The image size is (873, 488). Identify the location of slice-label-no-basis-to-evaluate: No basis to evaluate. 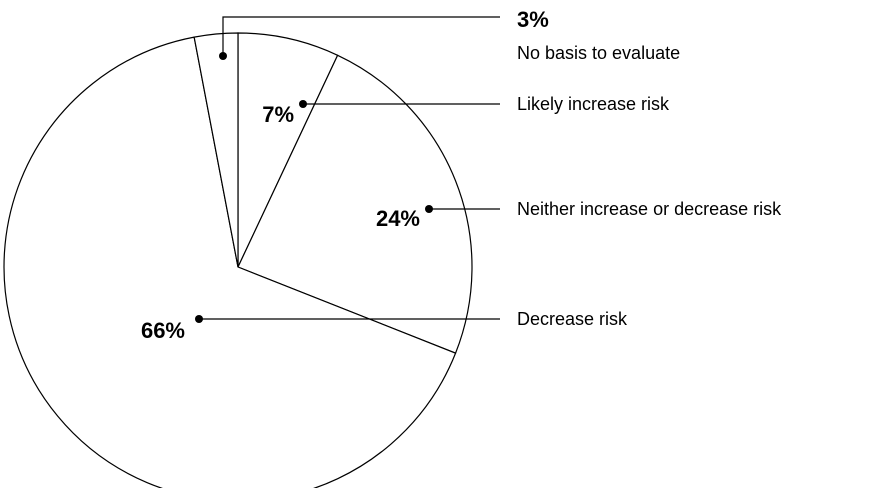
(598, 53).